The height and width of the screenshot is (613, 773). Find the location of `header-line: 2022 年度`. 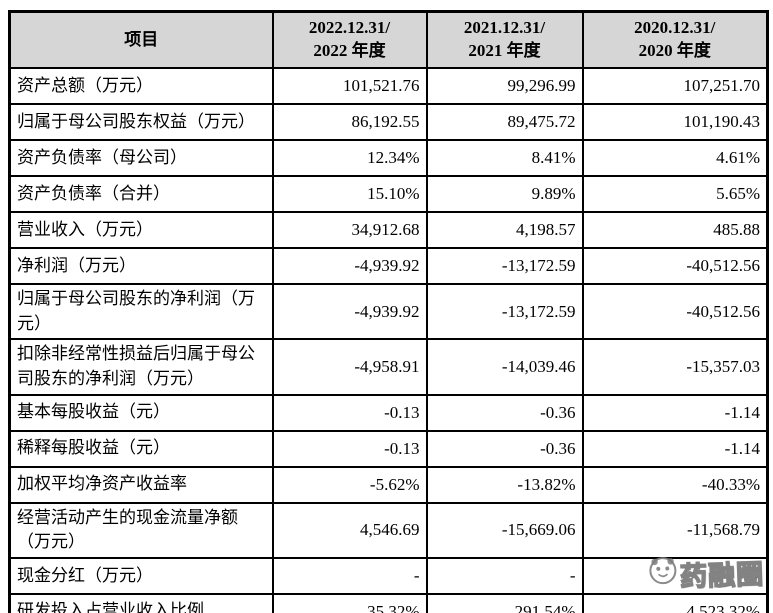

header-line: 2022 年度 is located at coordinates (349, 50).